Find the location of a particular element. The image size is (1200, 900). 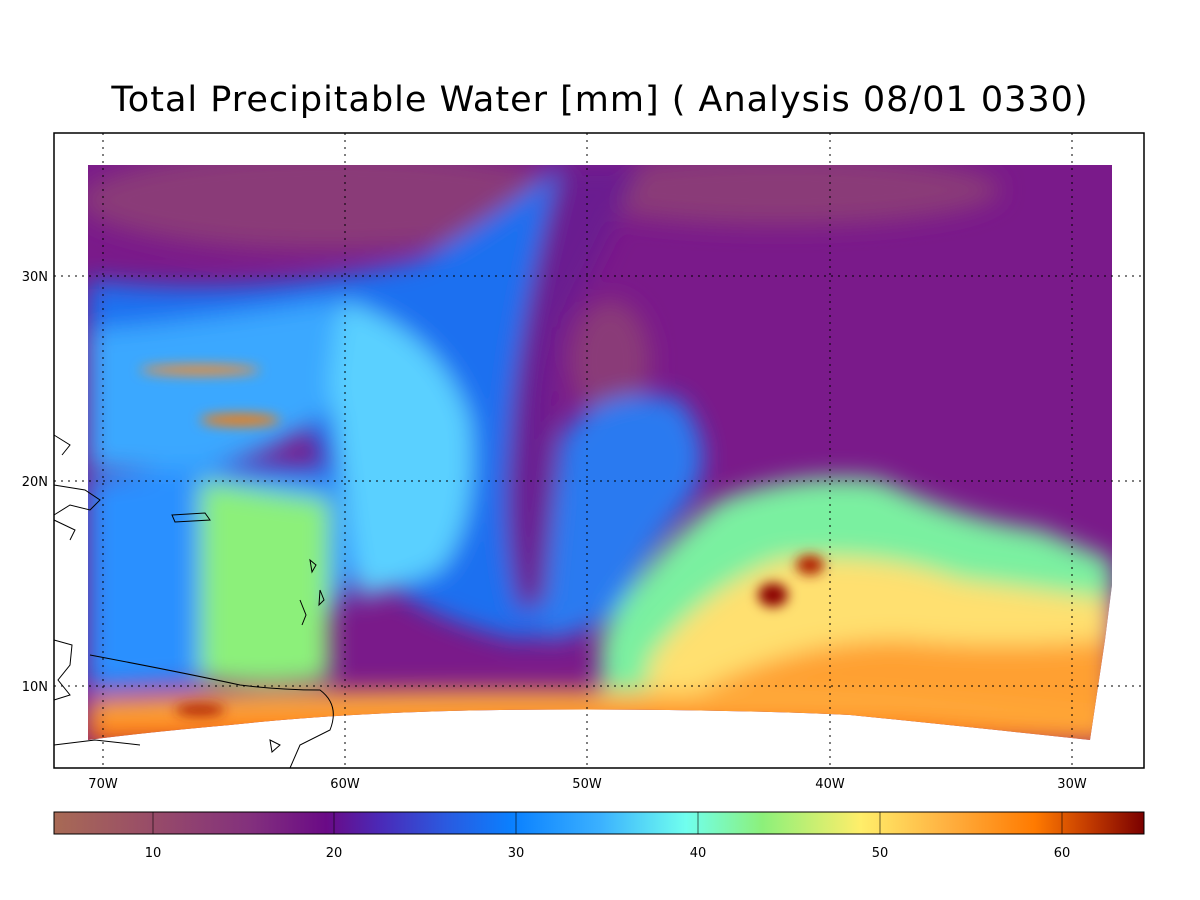

coastlines is located at coordinates (193, 601).